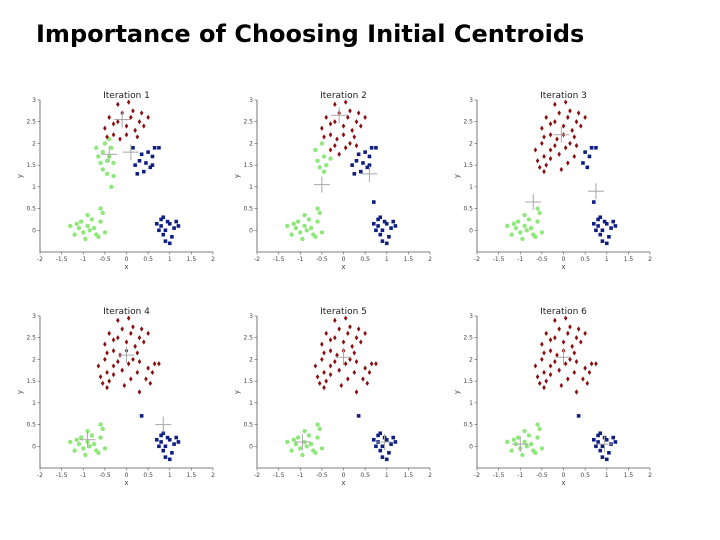 The height and width of the screenshot is (540, 720). What do you see at coordinates (650, 259) in the screenshot?
I see `x-tick-label: 2` at bounding box center [650, 259].